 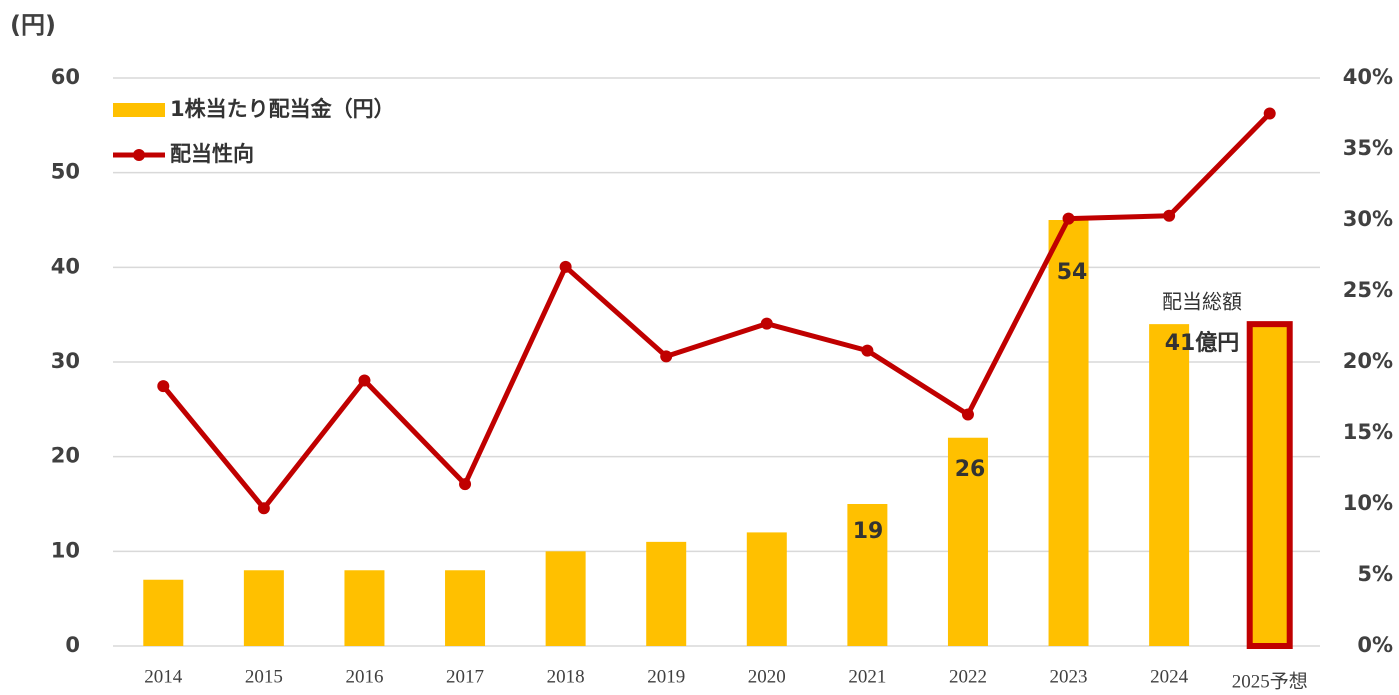 I want to click on x-tick-label: 2020, so click(x=767, y=676).